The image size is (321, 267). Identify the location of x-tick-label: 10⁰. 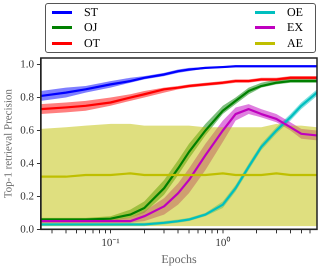
(222, 242).